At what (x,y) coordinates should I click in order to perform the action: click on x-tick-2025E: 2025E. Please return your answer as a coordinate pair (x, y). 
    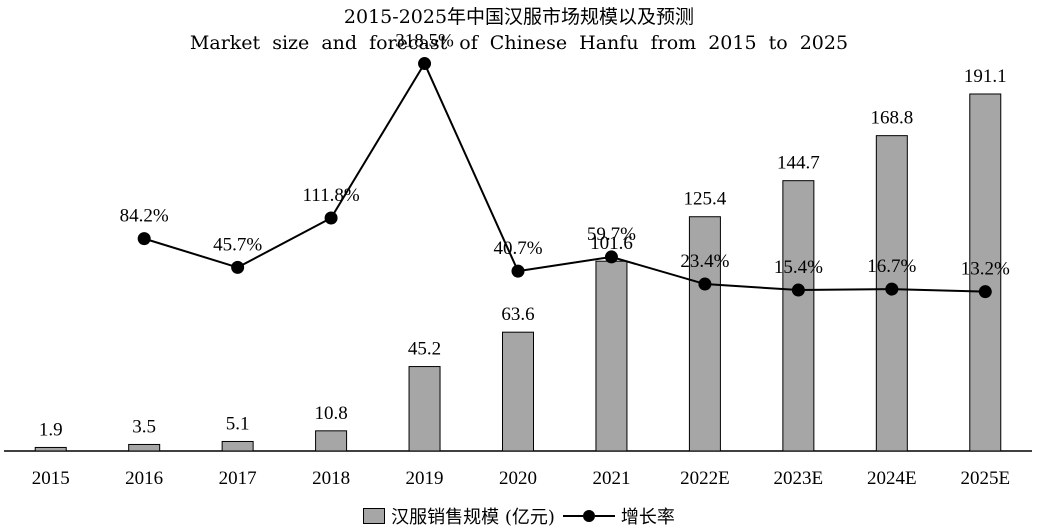
    Looking at the image, I should click on (985, 478).